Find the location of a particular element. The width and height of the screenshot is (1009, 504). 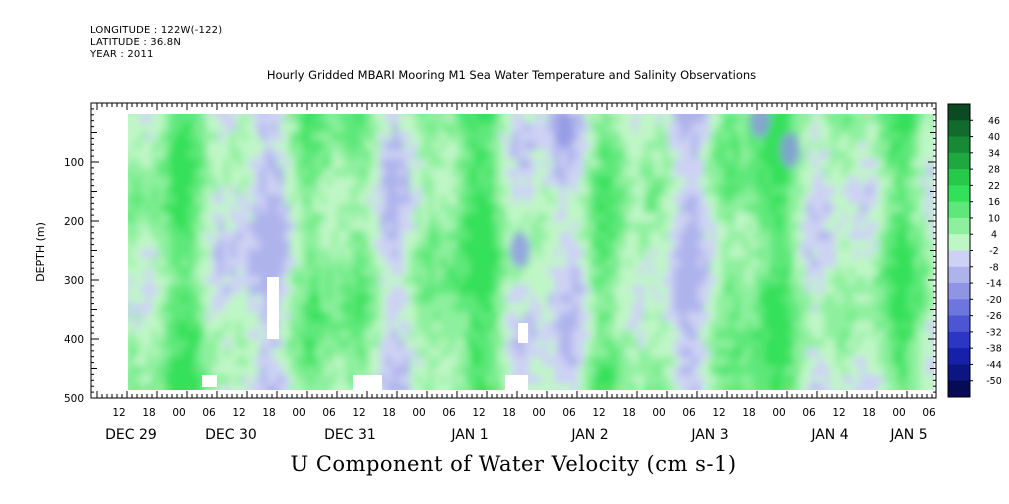

x-date-label: DEC 30 is located at coordinates (231, 435).